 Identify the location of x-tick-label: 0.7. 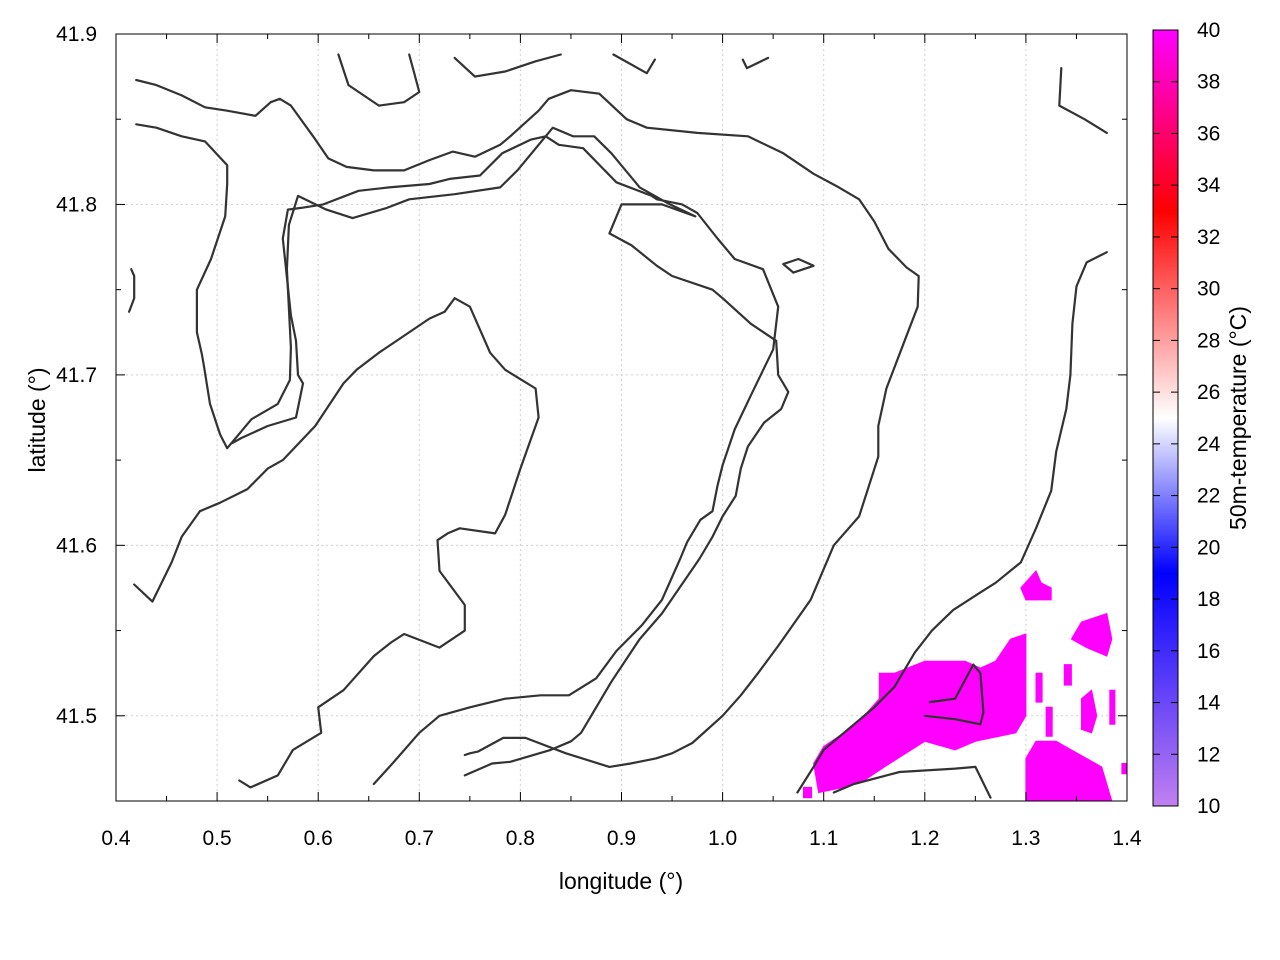
(419, 838).